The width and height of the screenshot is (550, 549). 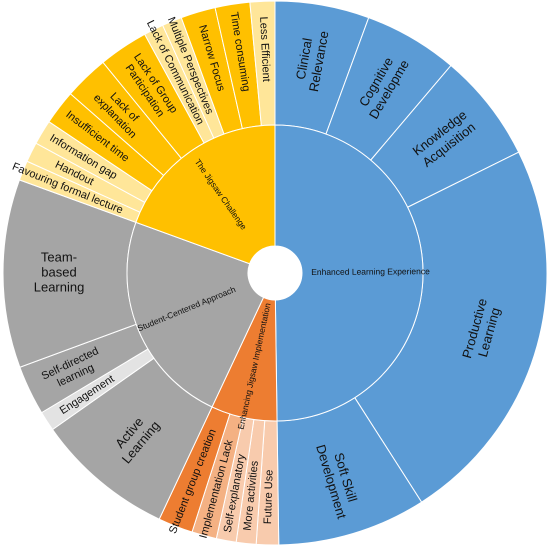 I want to click on label-productive-learning: ProductiveLearning, so click(x=481, y=330).